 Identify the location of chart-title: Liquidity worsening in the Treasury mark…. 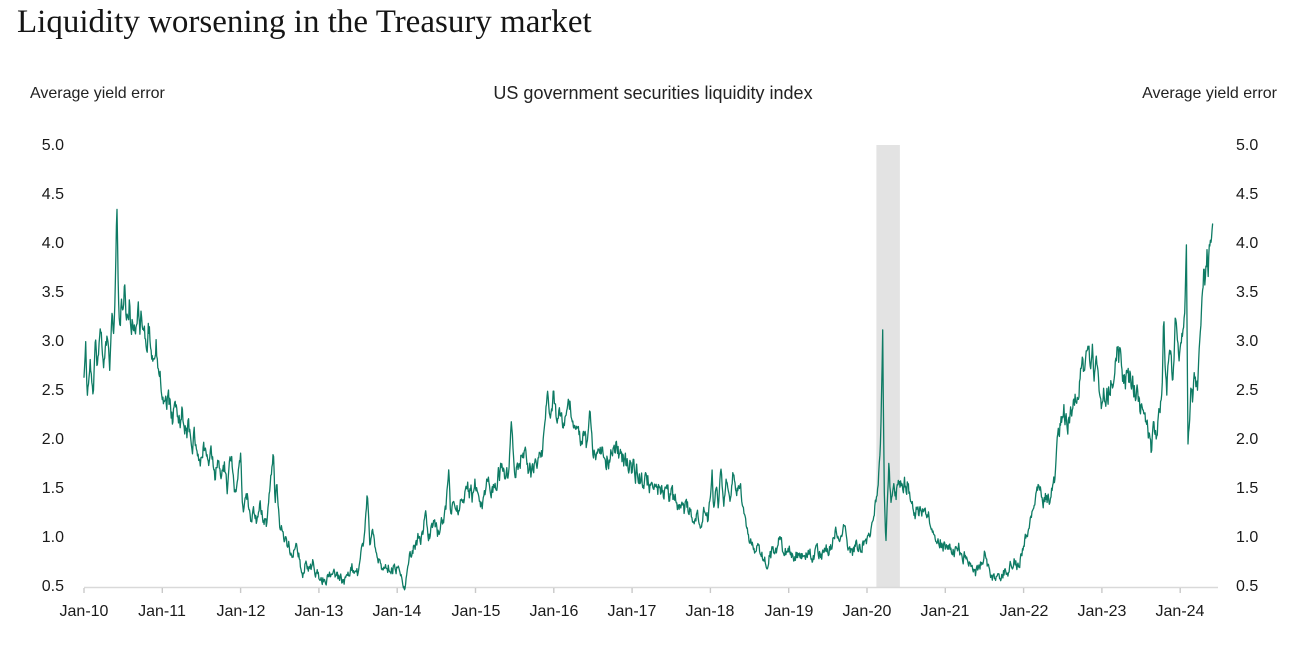
(304, 22).